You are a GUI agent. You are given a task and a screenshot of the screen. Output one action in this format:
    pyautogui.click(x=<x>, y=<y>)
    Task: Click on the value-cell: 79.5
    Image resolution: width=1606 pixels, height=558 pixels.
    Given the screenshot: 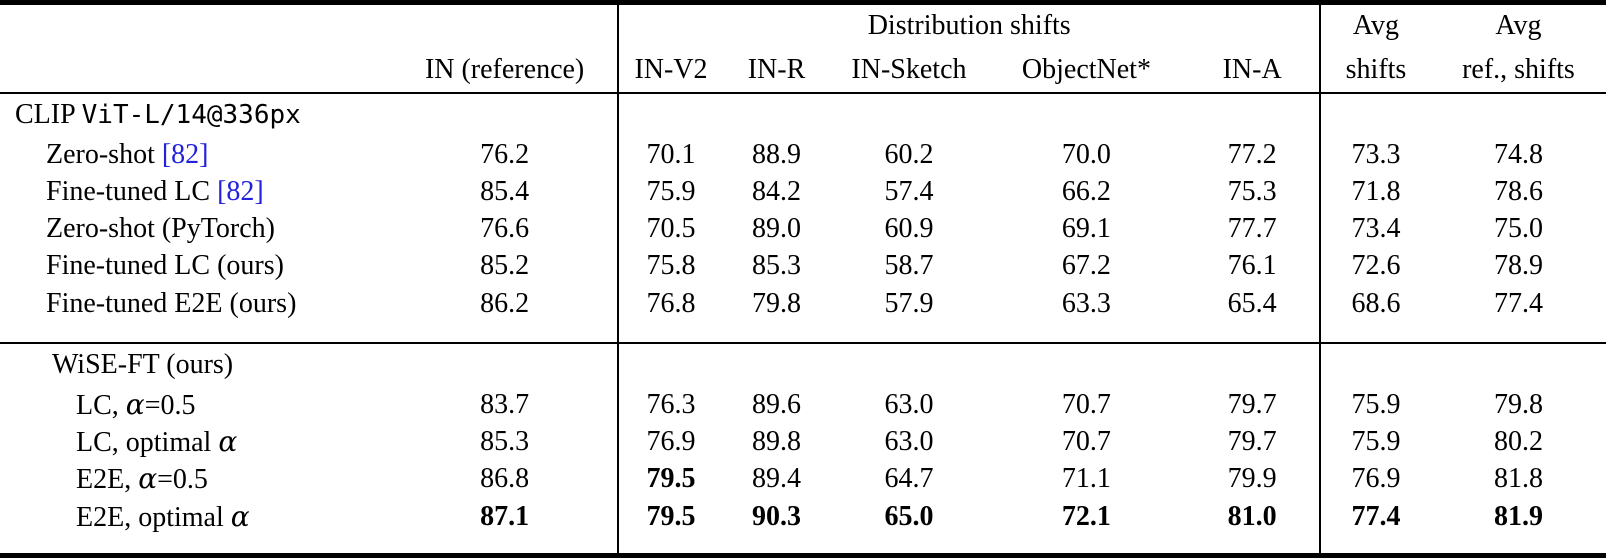 What is the action you would take?
    pyautogui.click(x=671, y=478)
    